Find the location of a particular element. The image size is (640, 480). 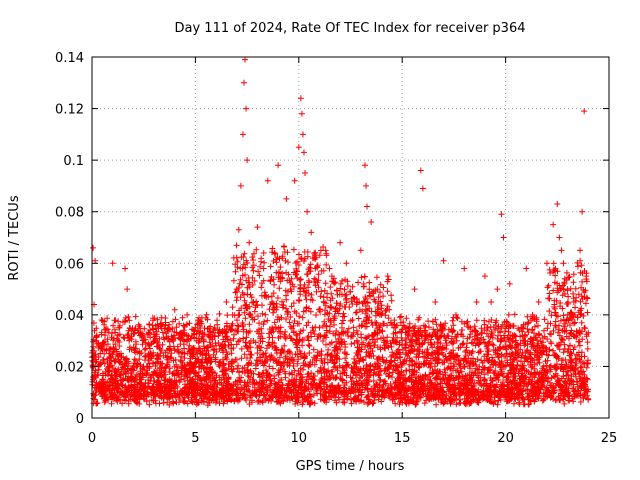

x-tick-label: 25 is located at coordinates (609, 438).